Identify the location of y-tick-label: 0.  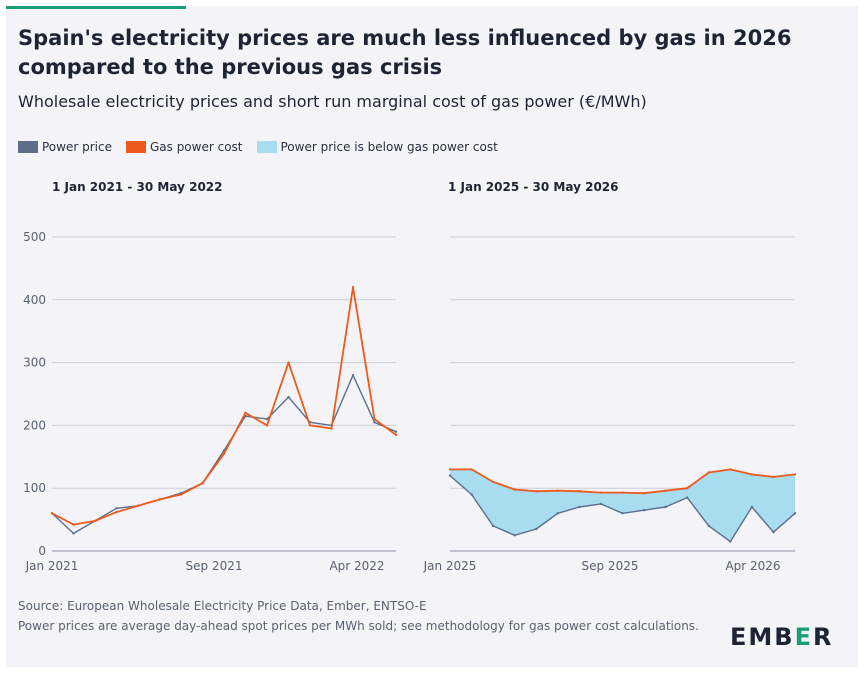
(42, 551).